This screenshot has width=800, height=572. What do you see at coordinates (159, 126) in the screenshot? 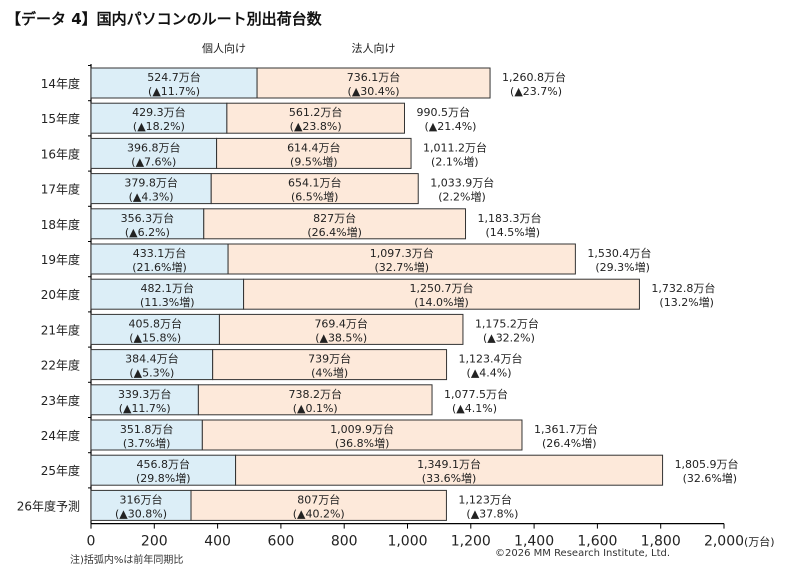
I see `change-label-individual: (▲18.2%)` at bounding box center [159, 126].